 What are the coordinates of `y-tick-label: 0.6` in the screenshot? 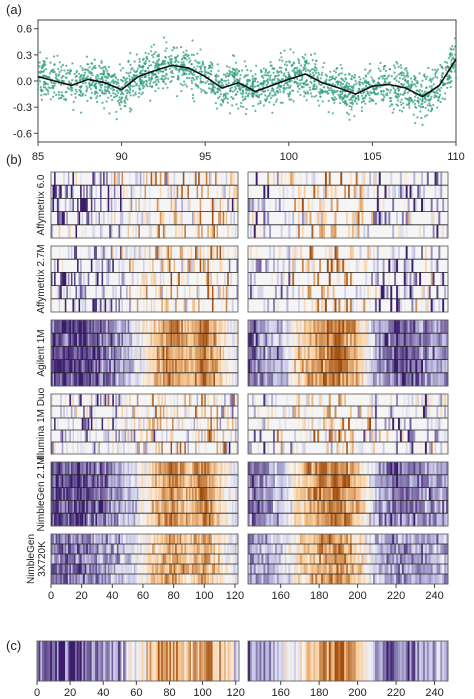 It's located at (24, 30).